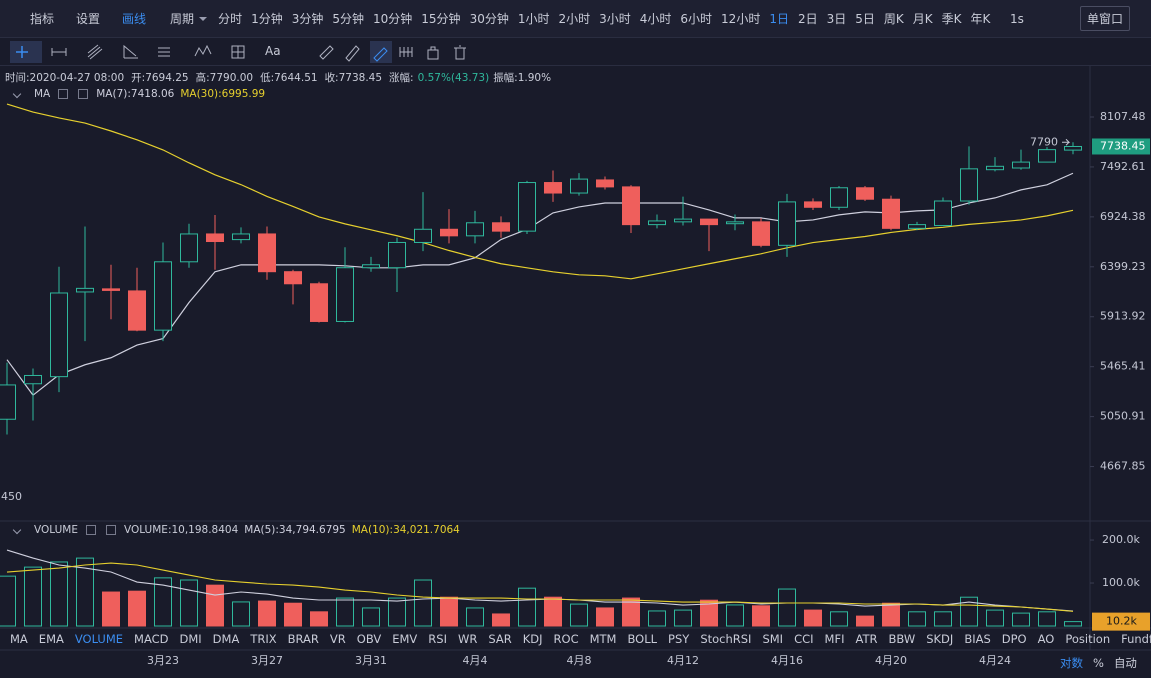  Describe the element at coordinates (893, 19) in the screenshot. I see `period-button: 周K` at that location.